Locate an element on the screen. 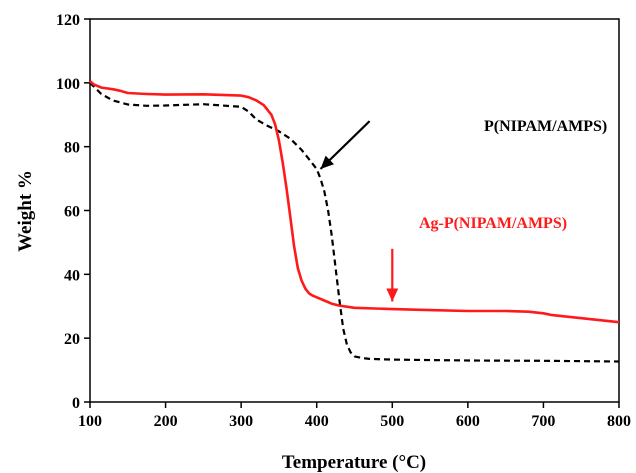  x-tick-label: 800 is located at coordinates (619, 421).